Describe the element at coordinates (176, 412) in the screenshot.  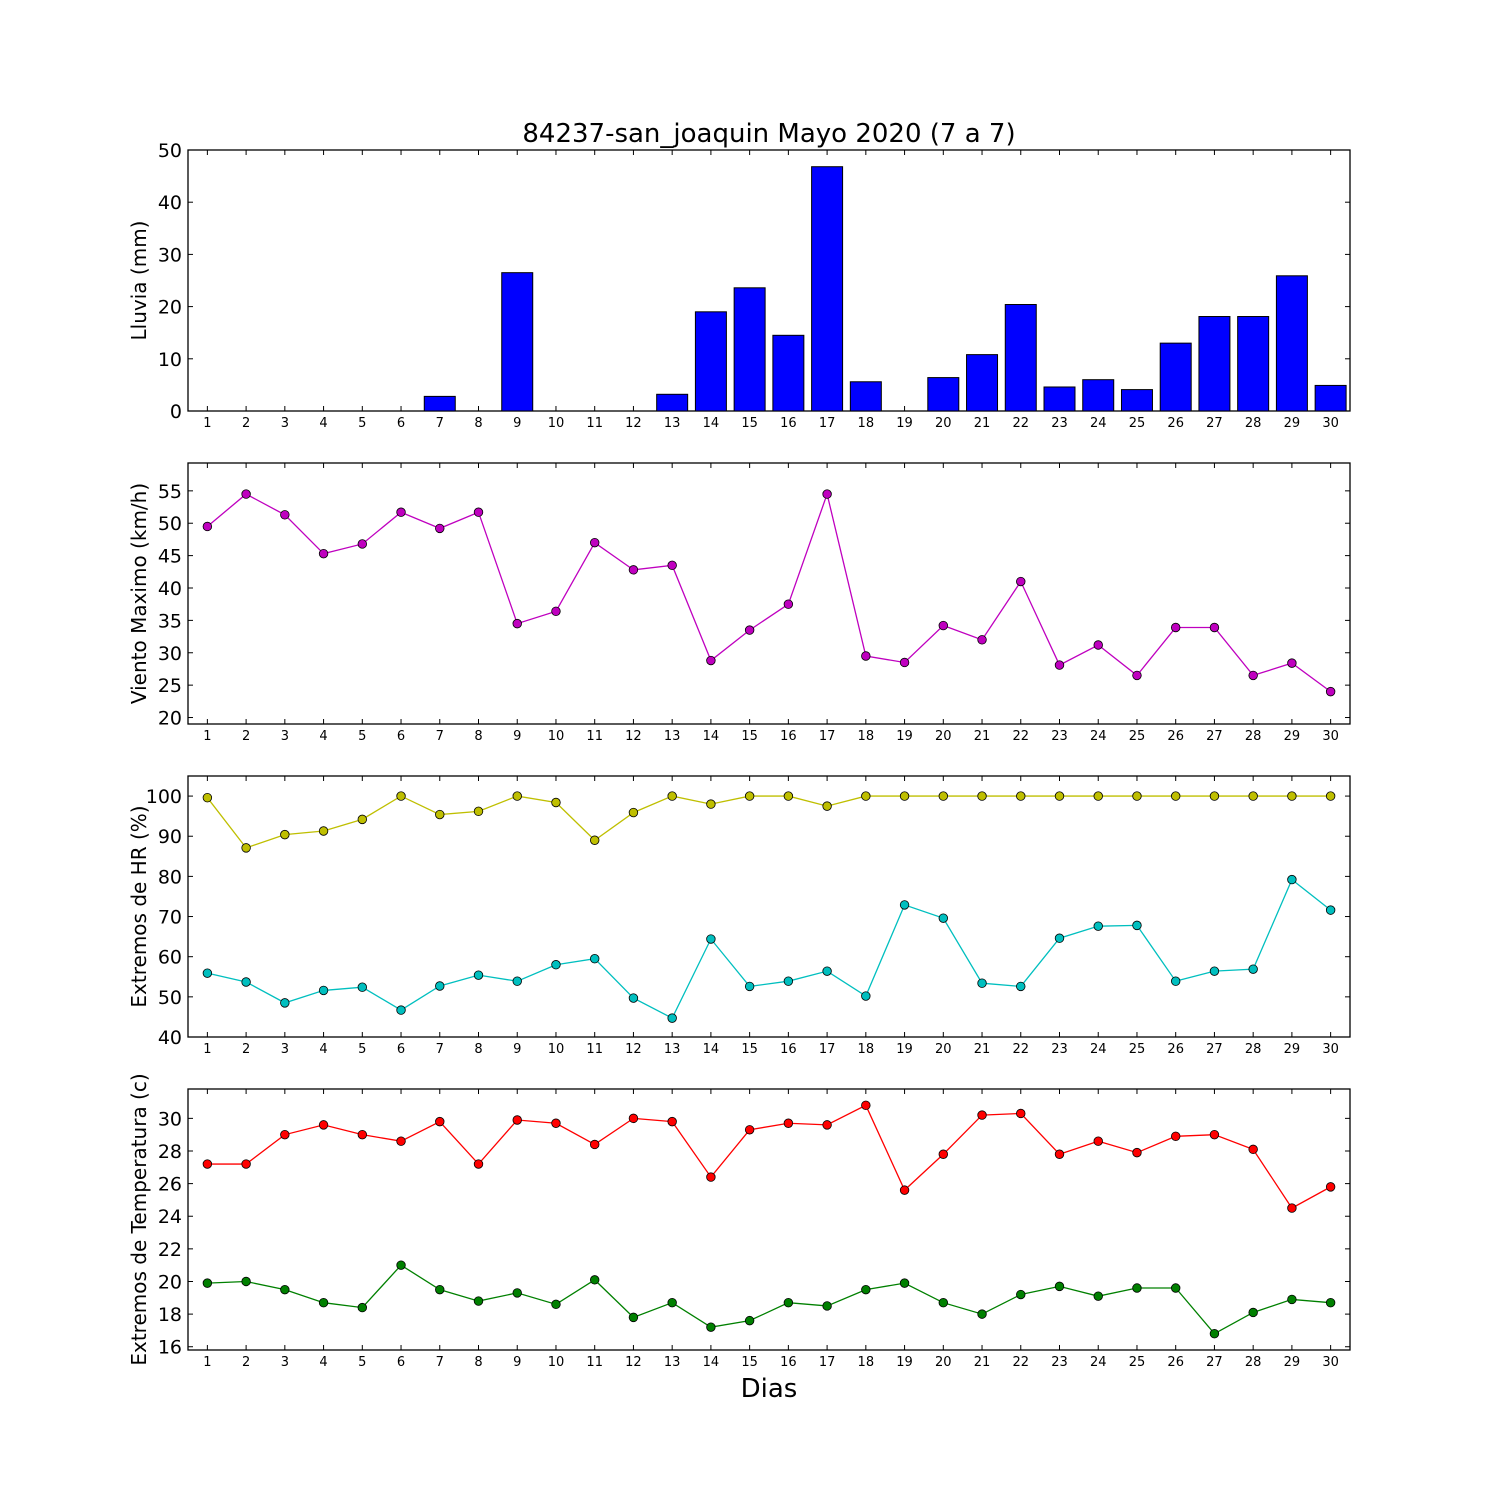
I see `y-tick-label: 0` at that location.